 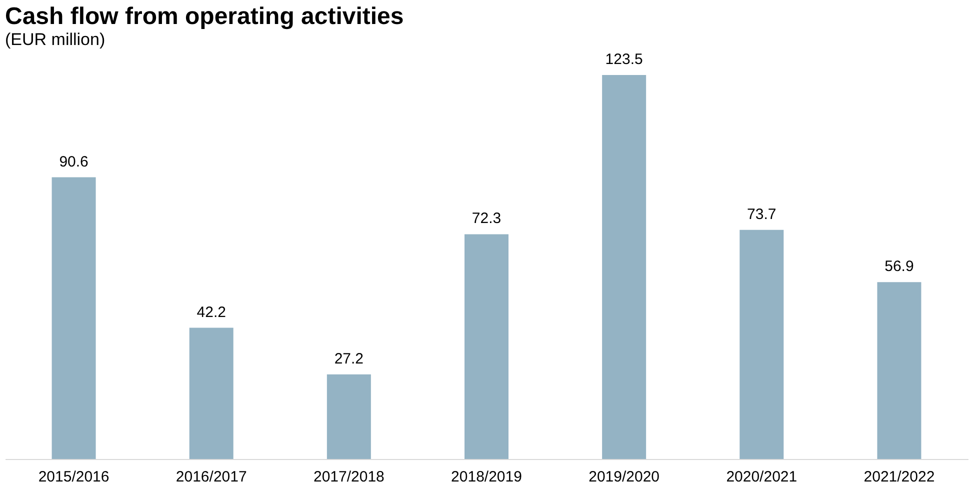 What do you see at coordinates (486, 477) in the screenshot?
I see `x-tick-label: 2018/2019` at bounding box center [486, 477].